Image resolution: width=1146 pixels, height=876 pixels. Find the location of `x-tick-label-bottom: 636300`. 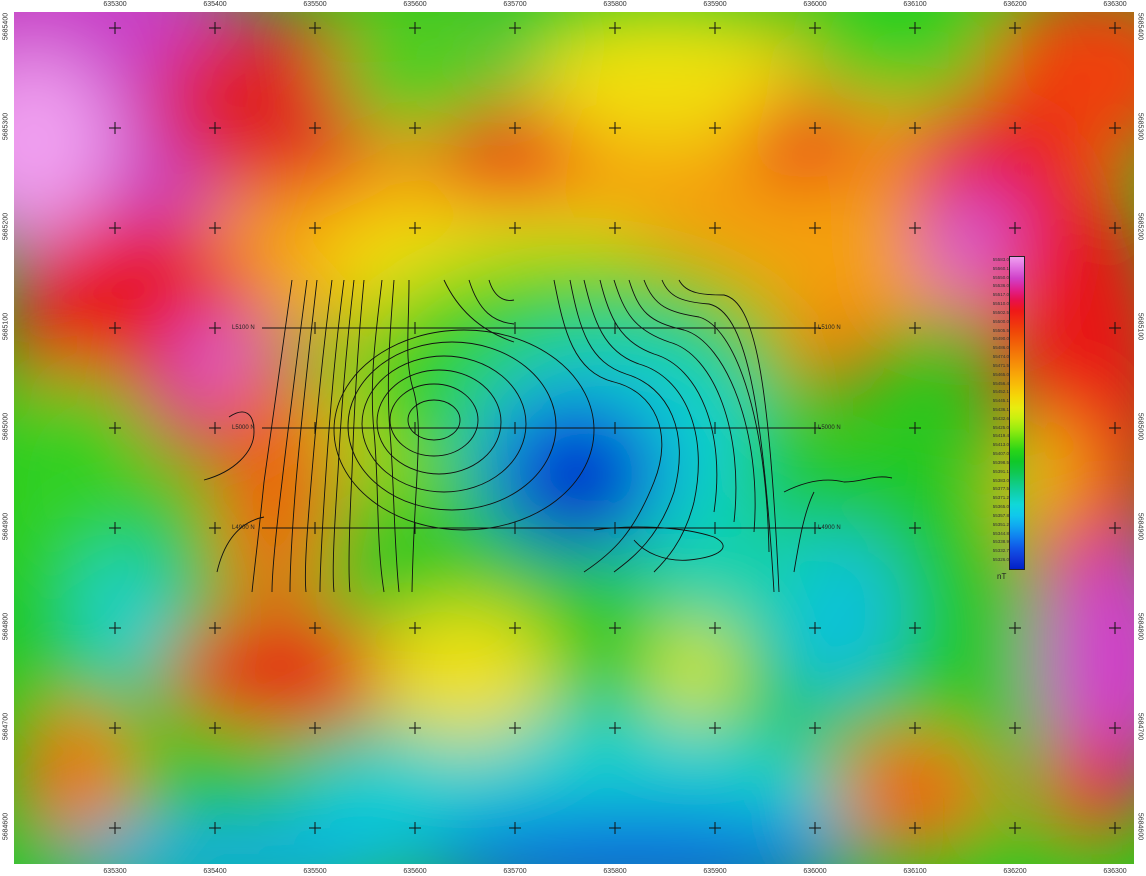

x-tick-label-bottom: 636300 is located at coordinates (1115, 871).